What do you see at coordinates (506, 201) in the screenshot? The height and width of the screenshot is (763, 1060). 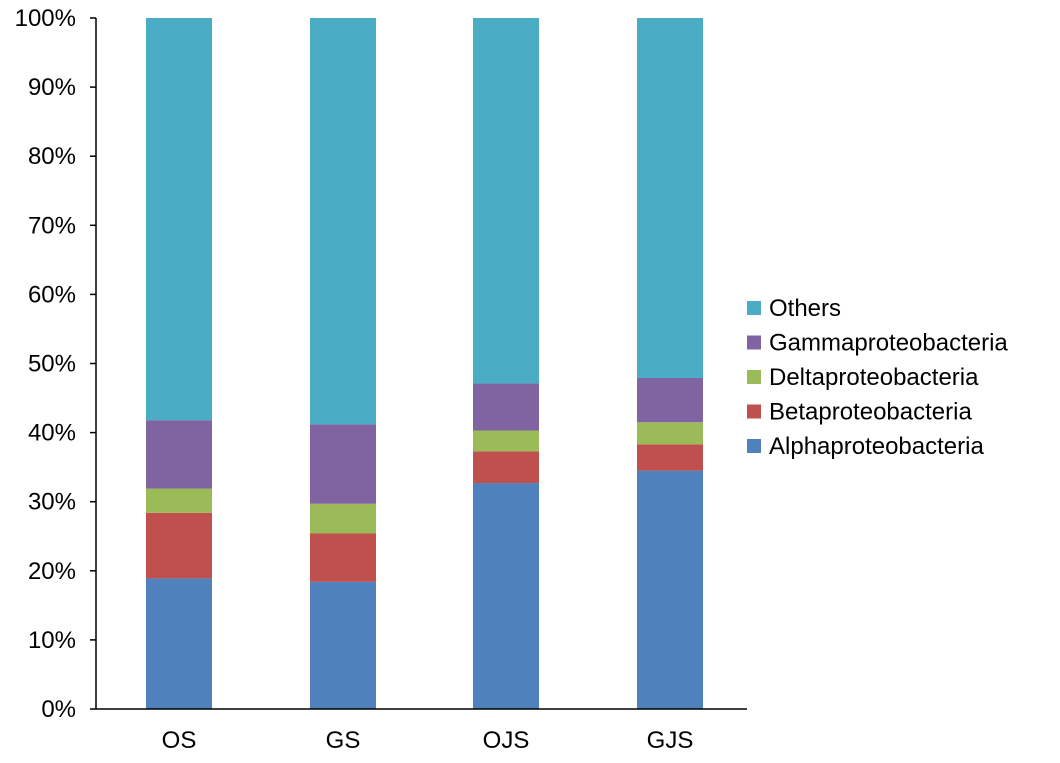 I see `bar-segment-ojs-others` at bounding box center [506, 201].